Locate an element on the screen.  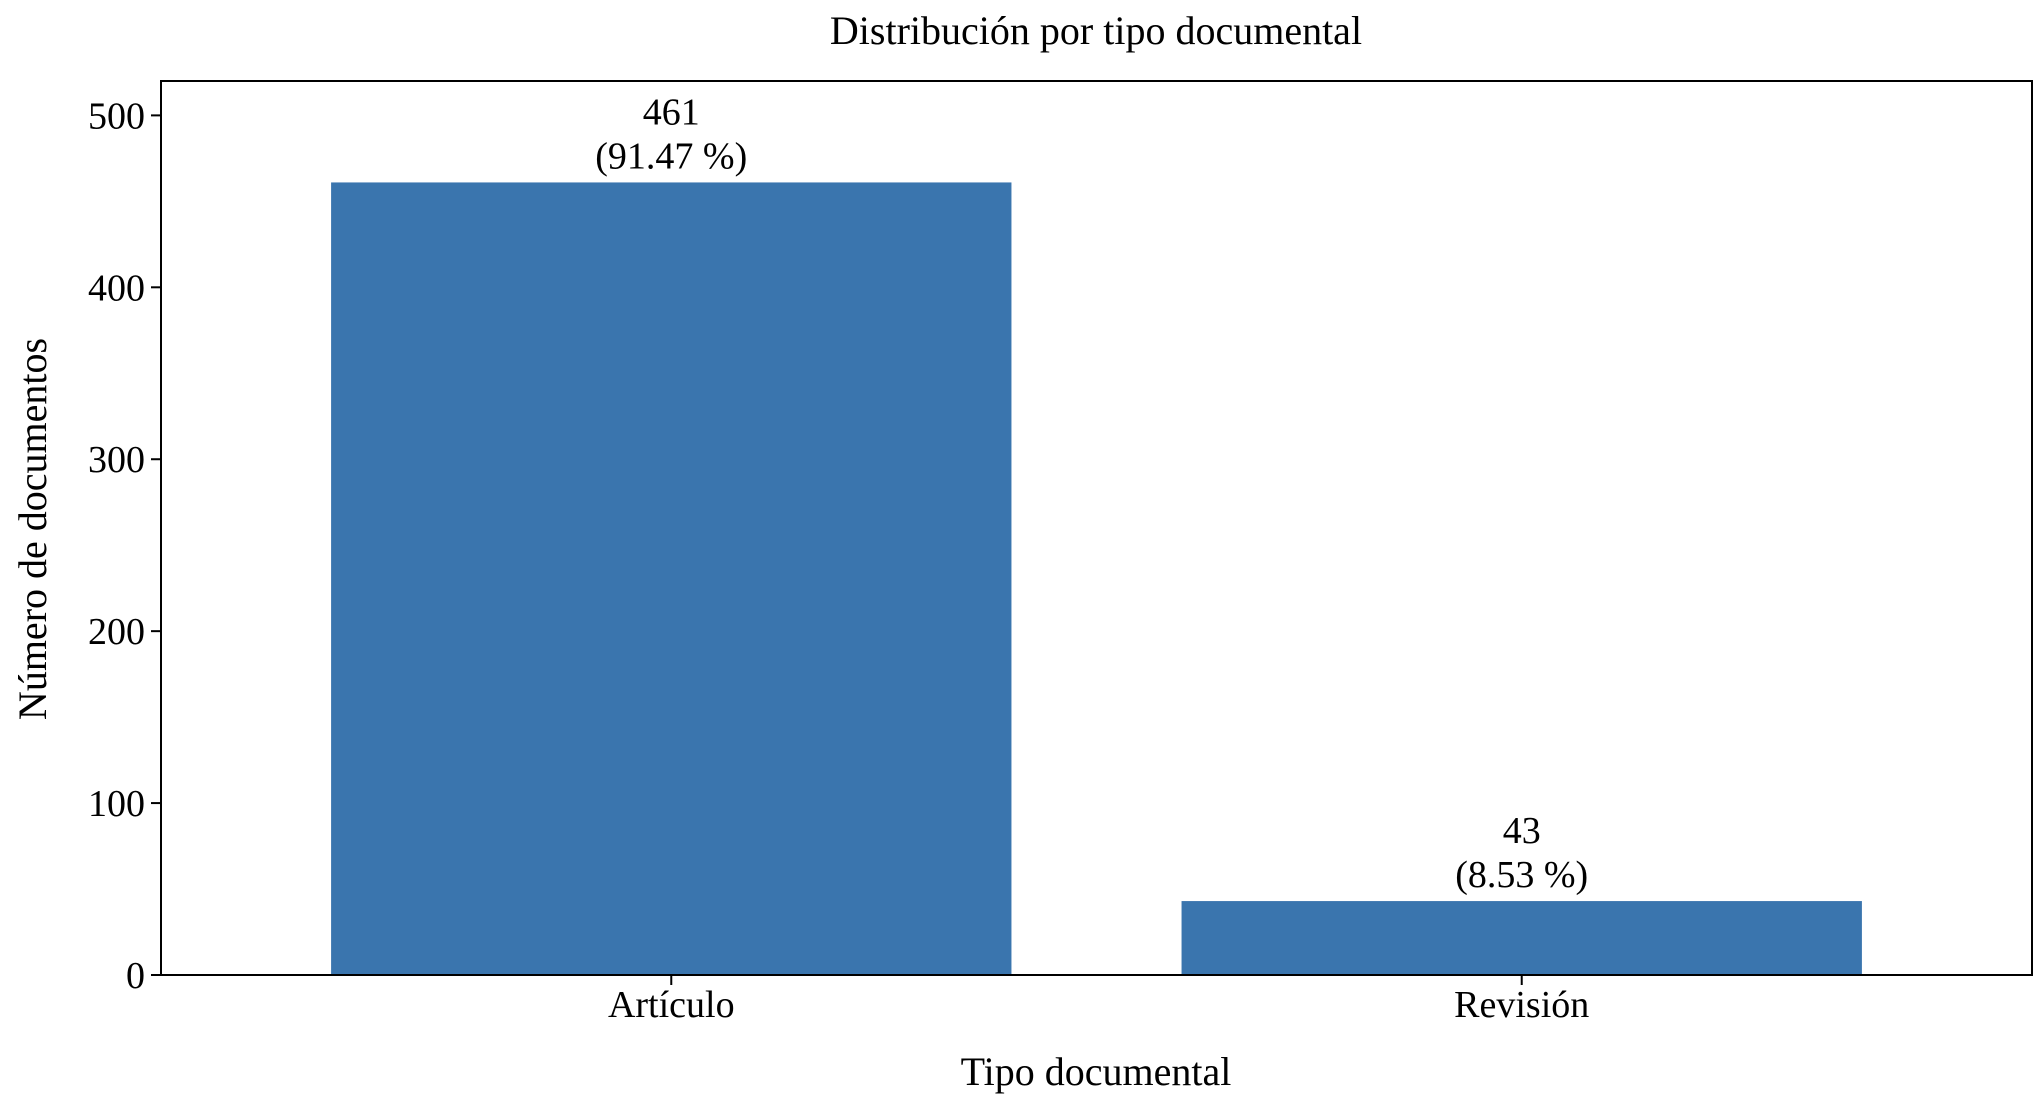
bar is located at coordinates (1521, 938).